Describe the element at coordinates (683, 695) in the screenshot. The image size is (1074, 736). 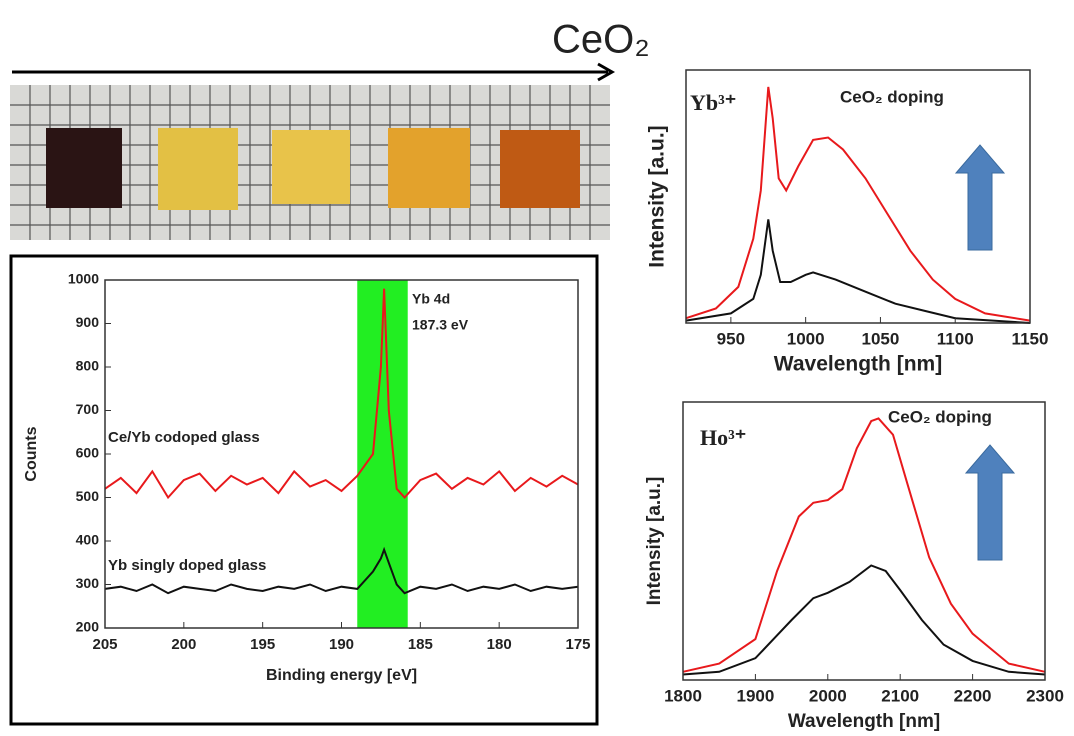
I see `x-tick-label: 1800` at that location.